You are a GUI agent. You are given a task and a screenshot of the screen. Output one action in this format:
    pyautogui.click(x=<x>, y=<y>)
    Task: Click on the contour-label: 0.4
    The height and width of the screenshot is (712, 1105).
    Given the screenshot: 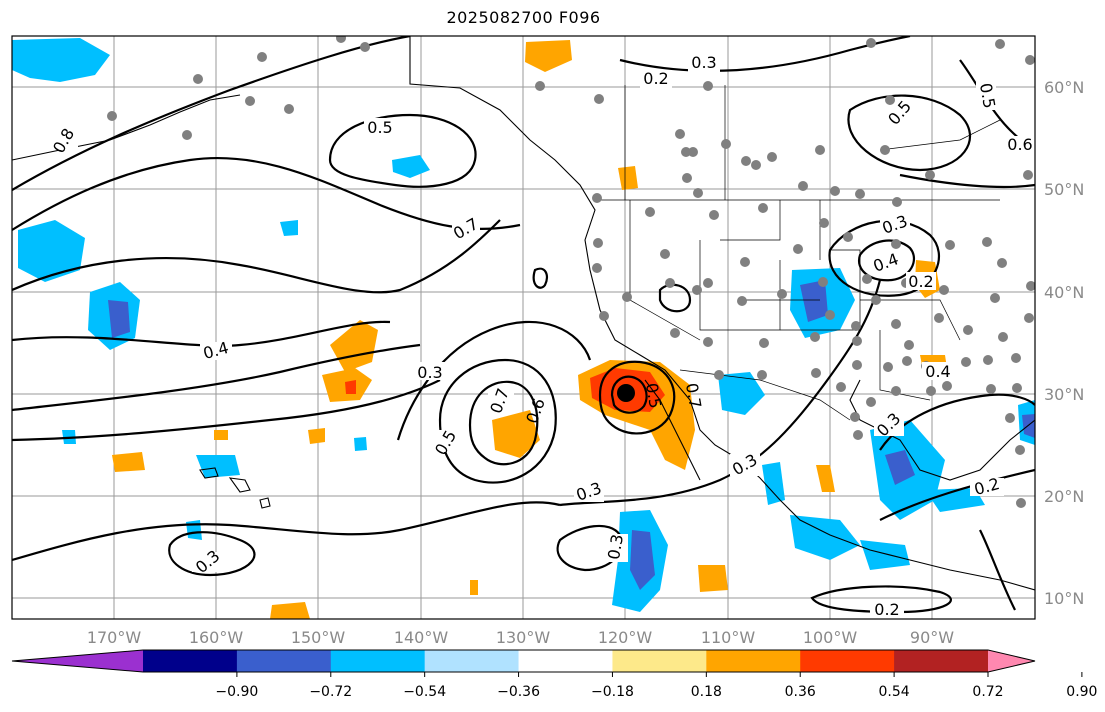 What is the action you would take?
    pyautogui.click(x=937, y=371)
    